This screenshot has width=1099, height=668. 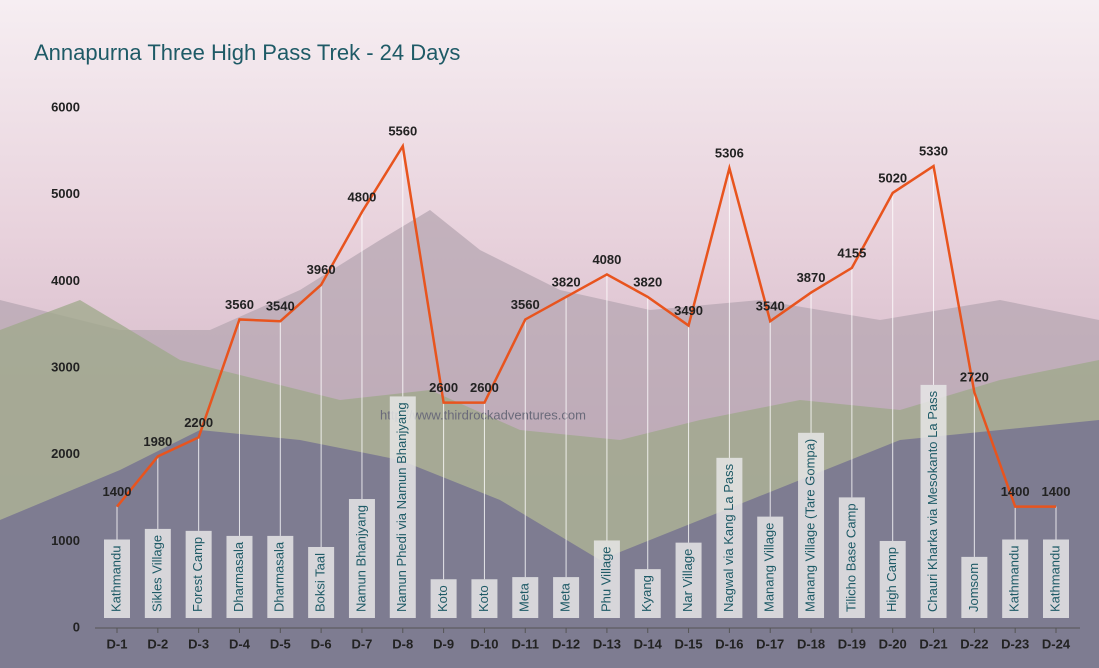 I want to click on location-label: Sikles Village, so click(x=156, y=573).